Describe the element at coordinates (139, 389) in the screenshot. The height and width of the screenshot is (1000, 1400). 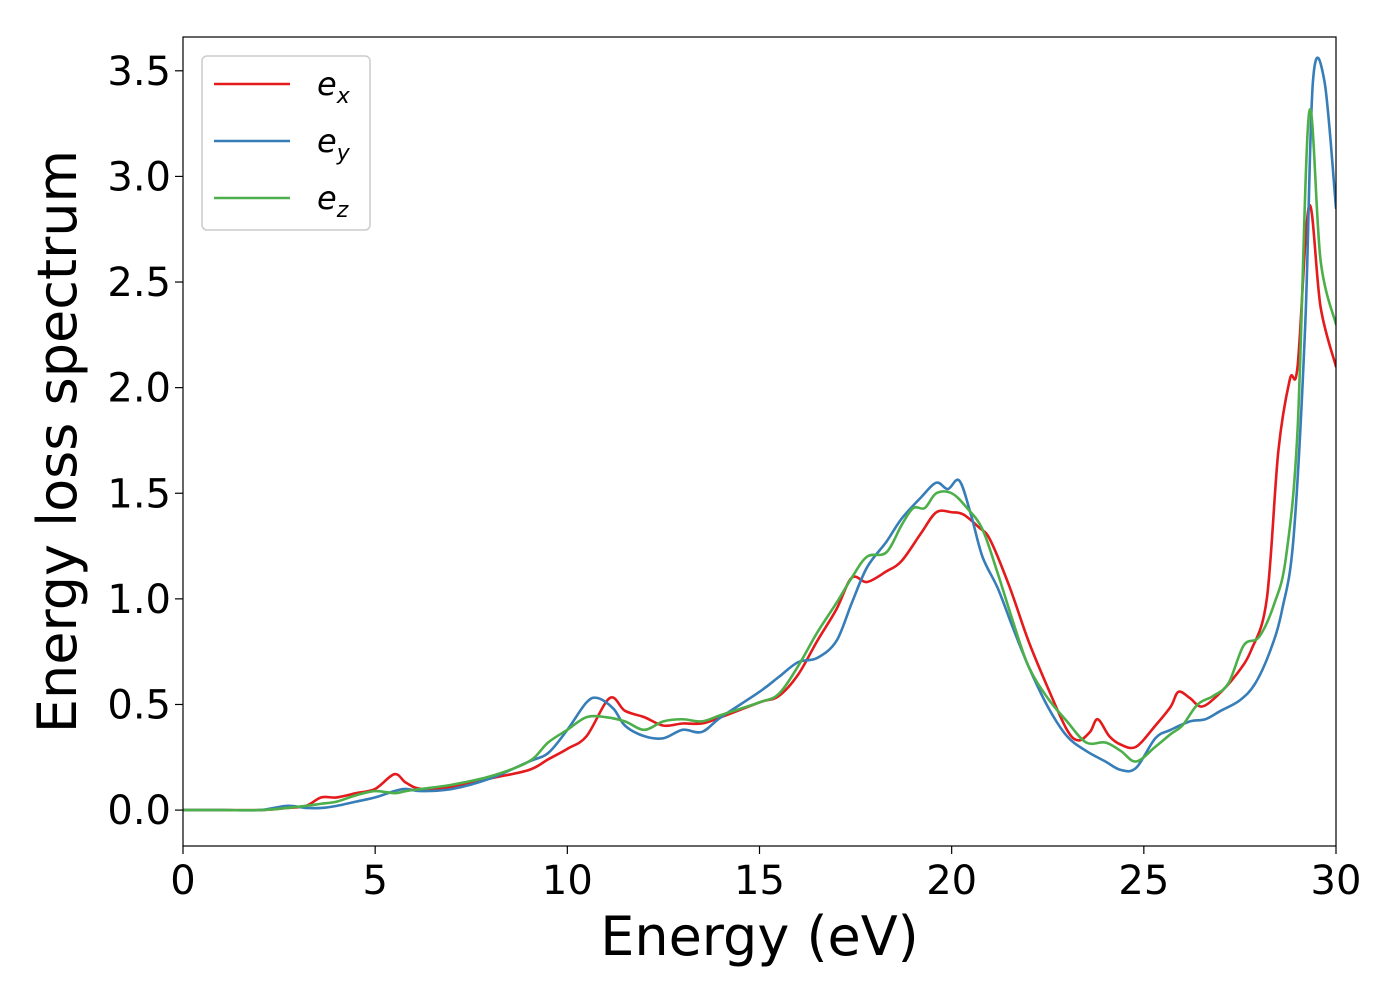
I see `y-tick-label: 2.0` at that location.